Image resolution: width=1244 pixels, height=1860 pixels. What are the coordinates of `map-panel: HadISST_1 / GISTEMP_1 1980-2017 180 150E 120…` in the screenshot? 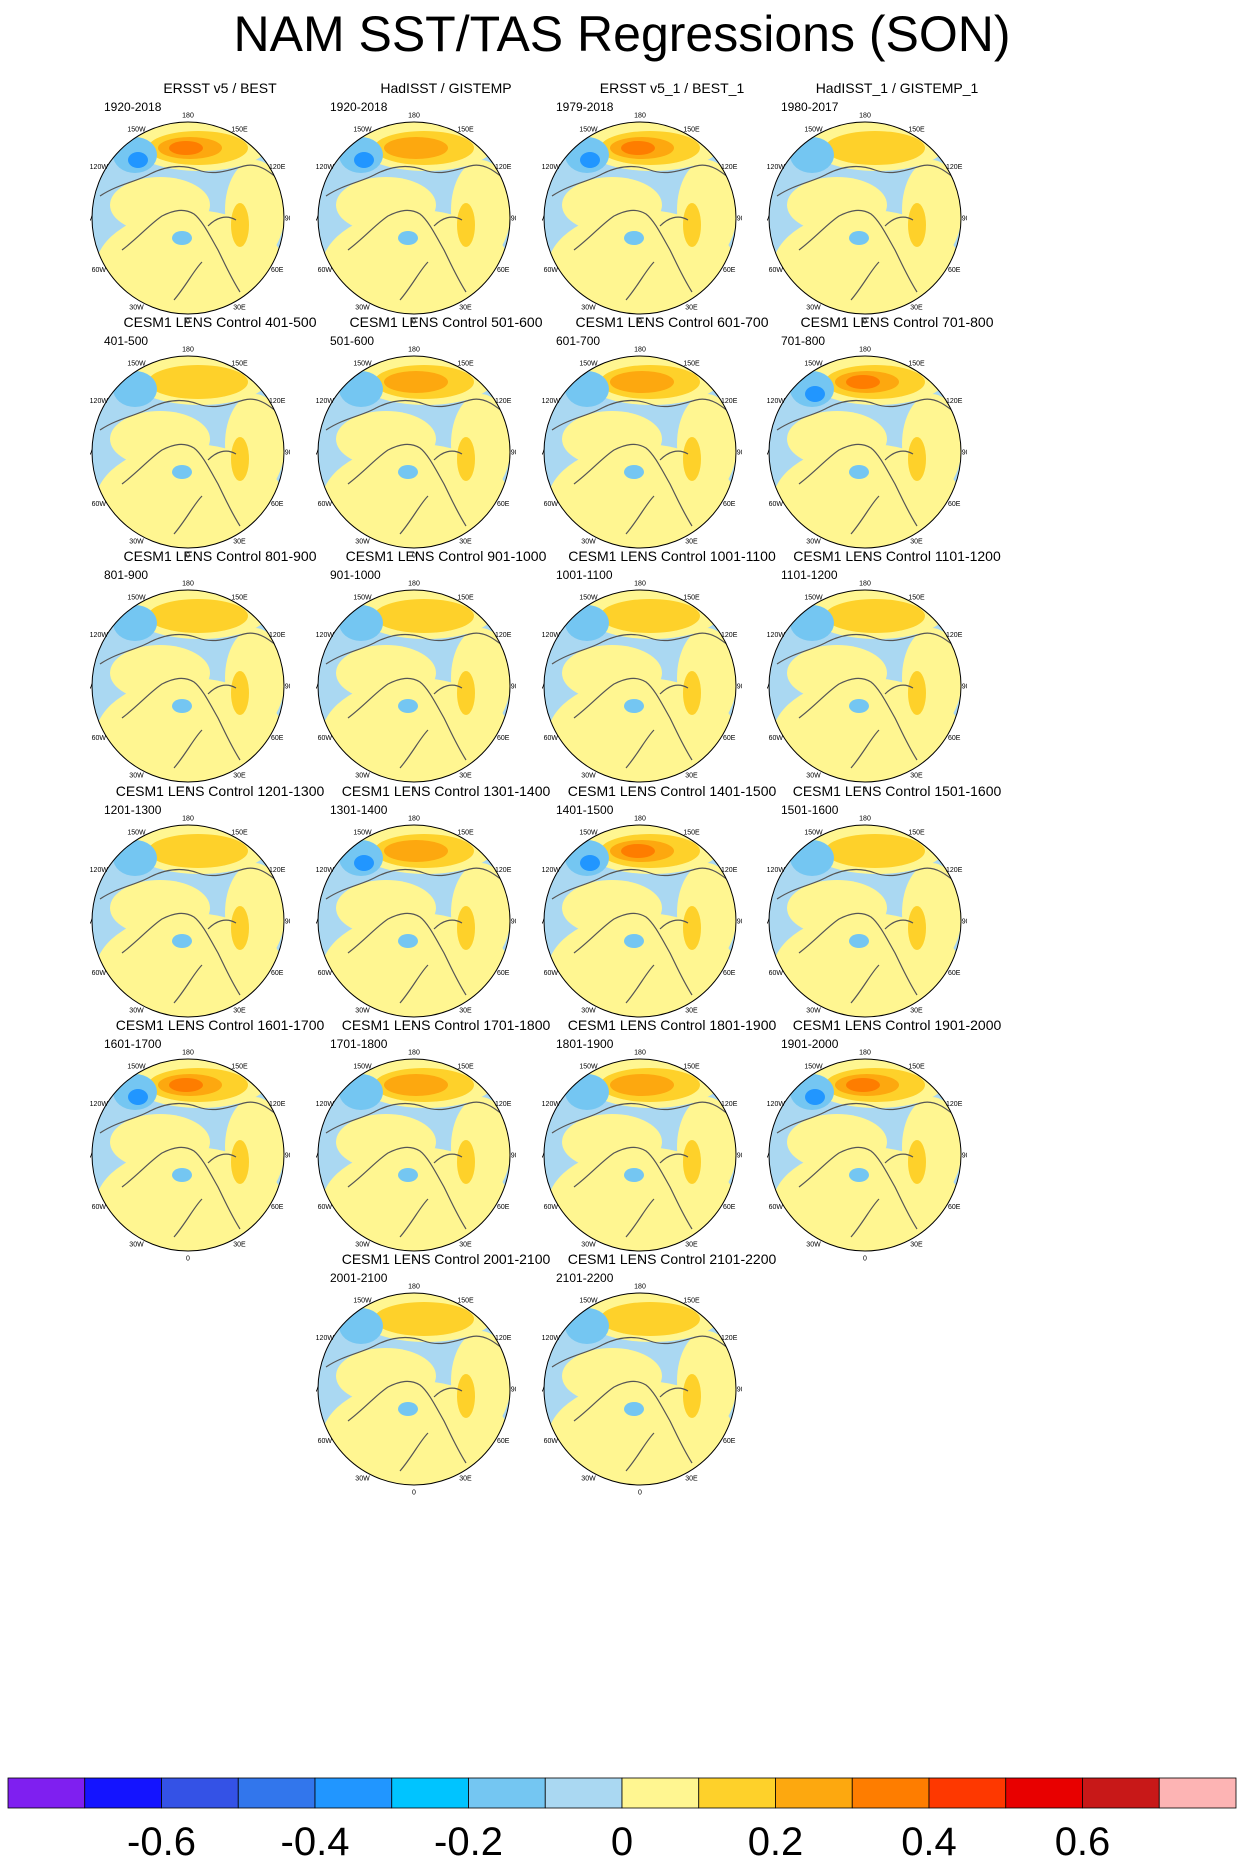 It's located at (897, 215).